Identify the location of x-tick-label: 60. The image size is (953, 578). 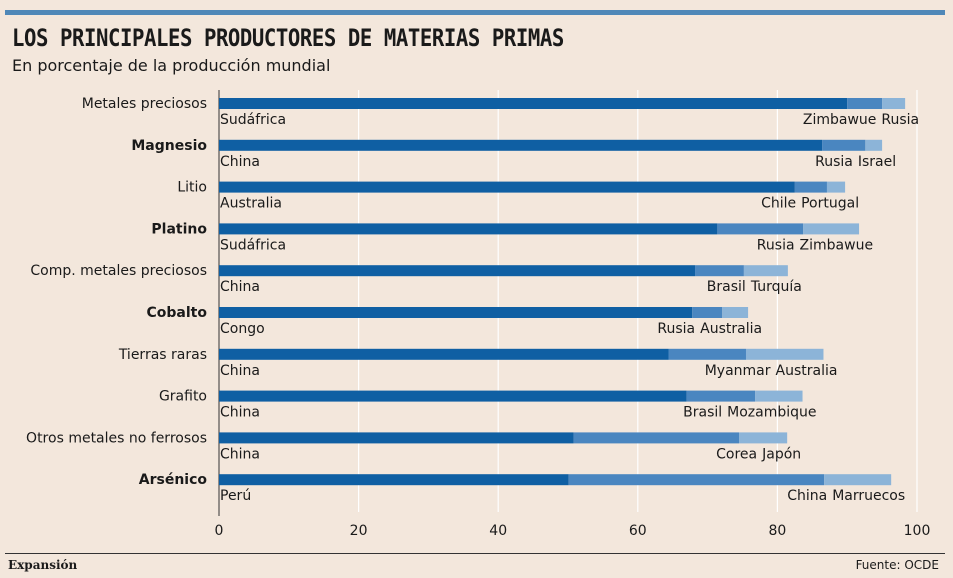
(638, 531).